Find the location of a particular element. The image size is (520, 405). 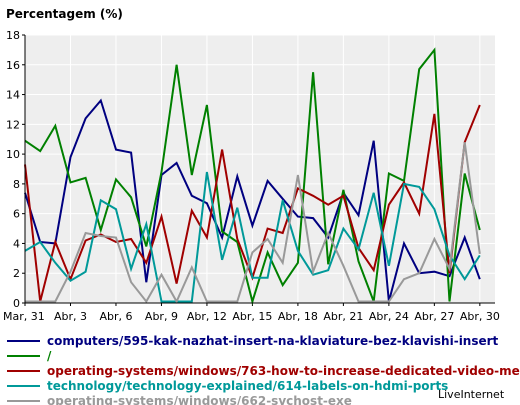

x-tick-label: Abr, 3 is located at coordinates (70, 316).